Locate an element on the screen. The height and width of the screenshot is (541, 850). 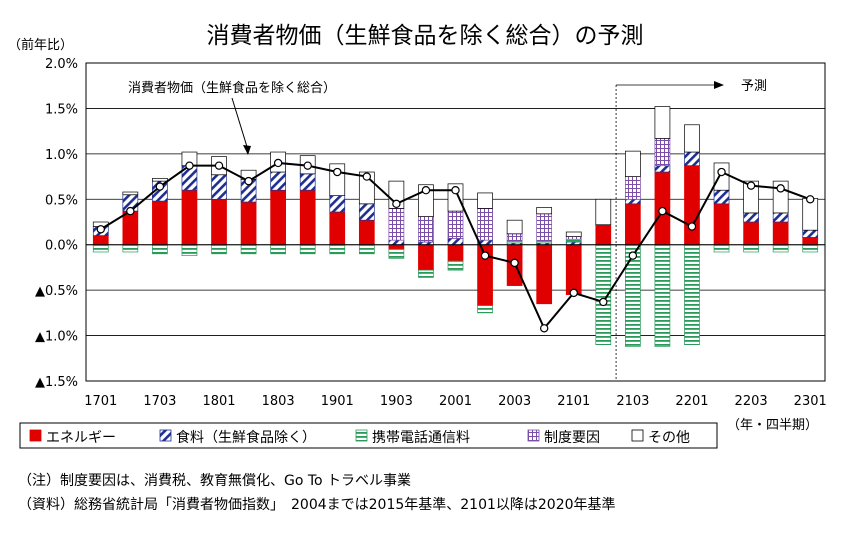
legend-label: その他 is located at coordinates (669, 438).